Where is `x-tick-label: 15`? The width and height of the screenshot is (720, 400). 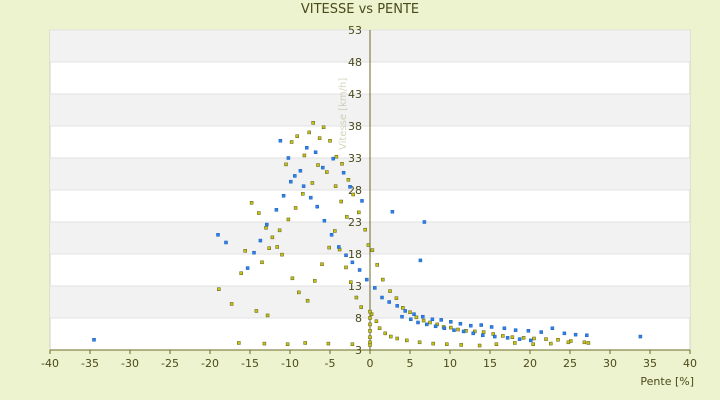
x-tick-label: 15 is located at coordinates (490, 363).